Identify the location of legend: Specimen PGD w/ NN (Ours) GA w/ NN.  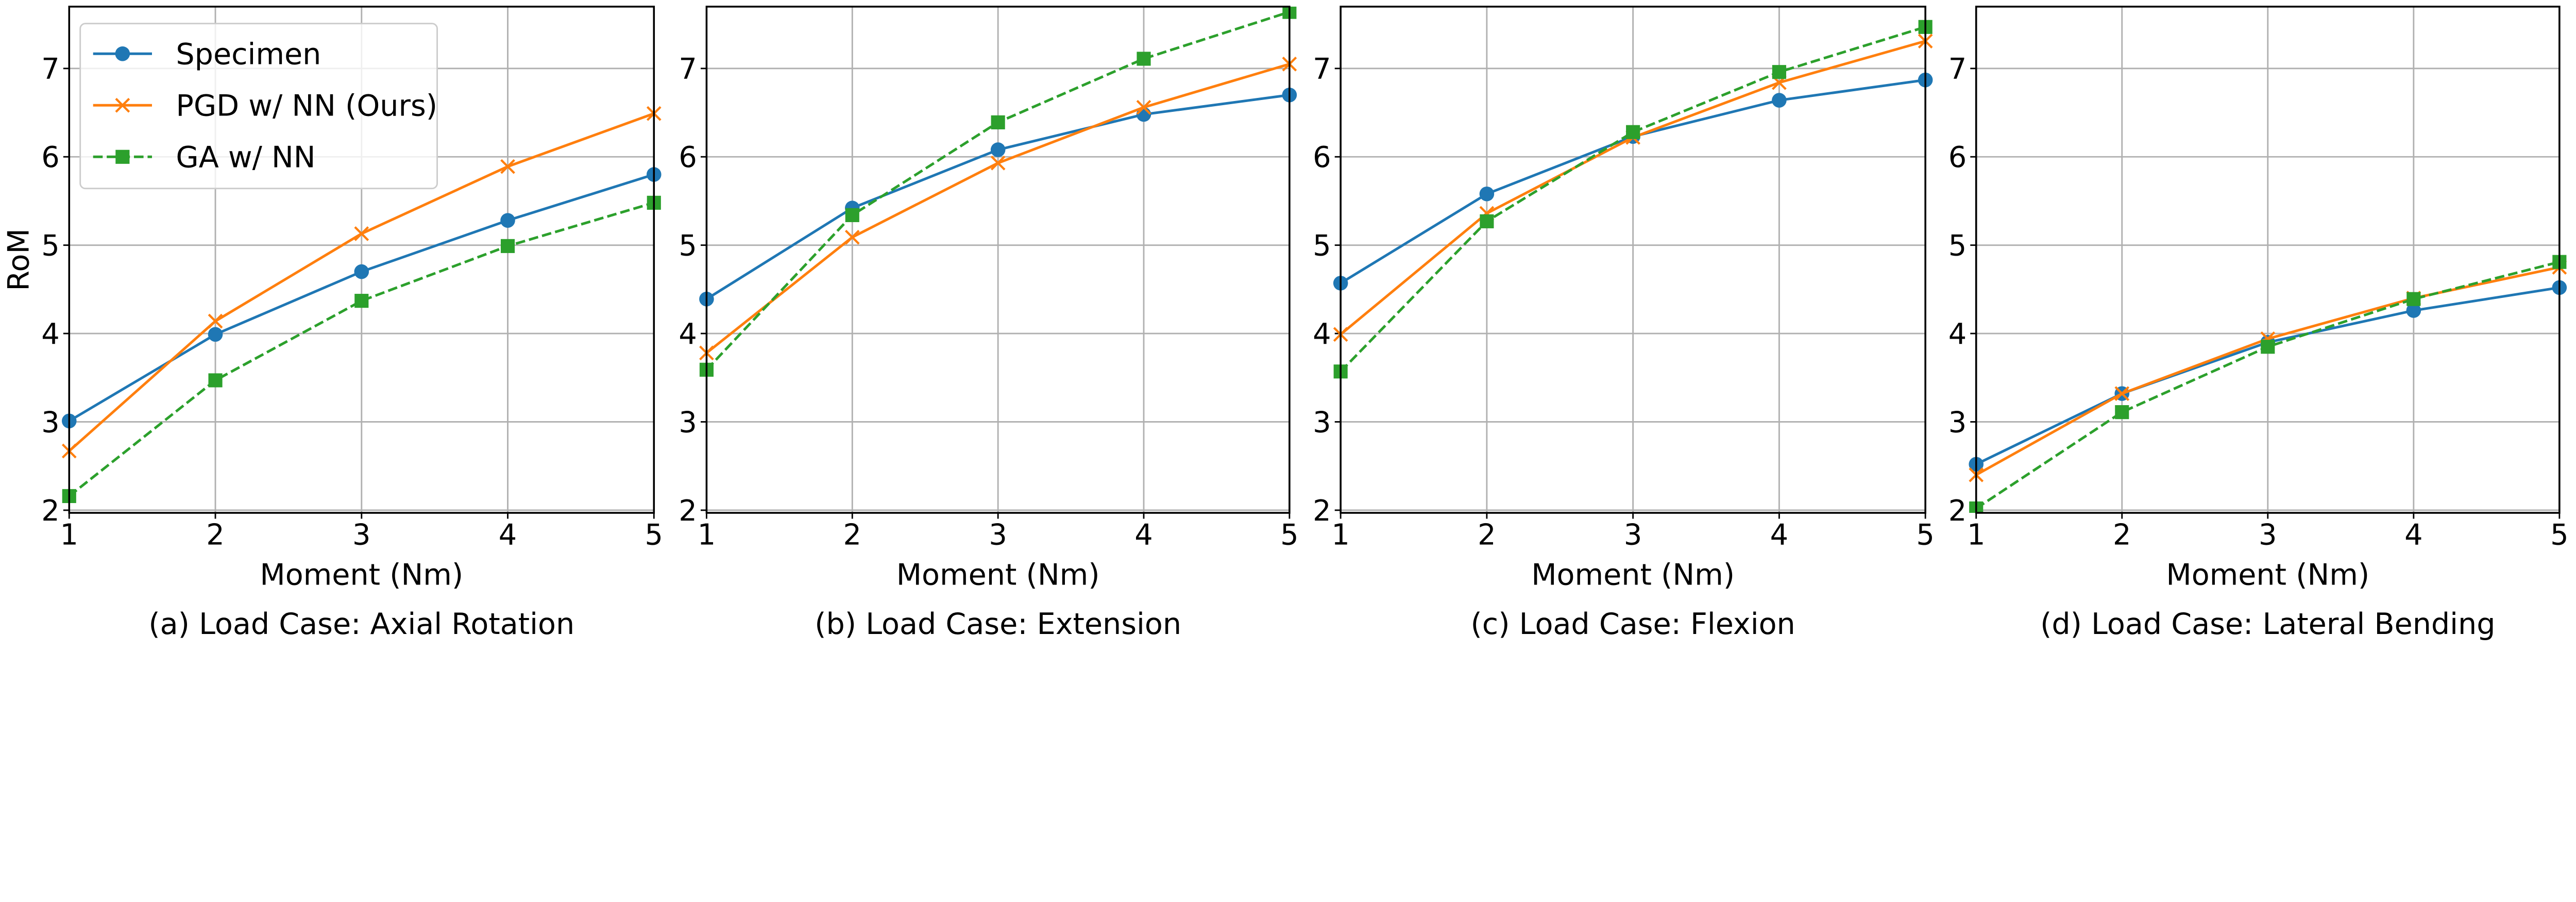
(258, 106).